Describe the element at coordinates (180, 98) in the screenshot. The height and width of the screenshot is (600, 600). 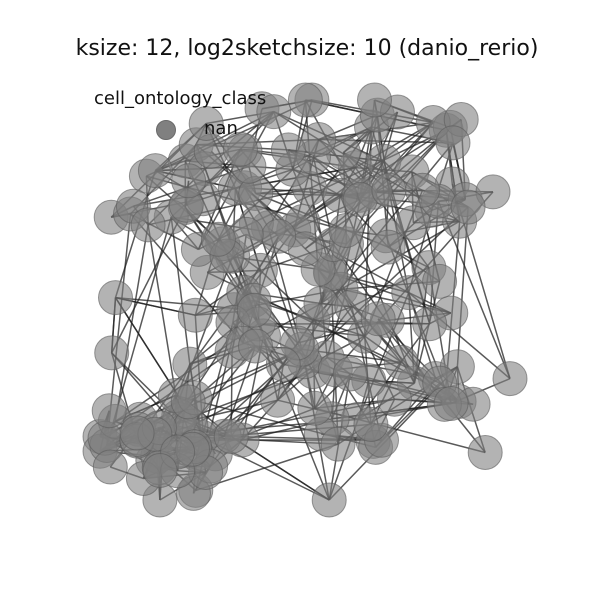
I see `legend-title: cell_ontology_class` at that location.